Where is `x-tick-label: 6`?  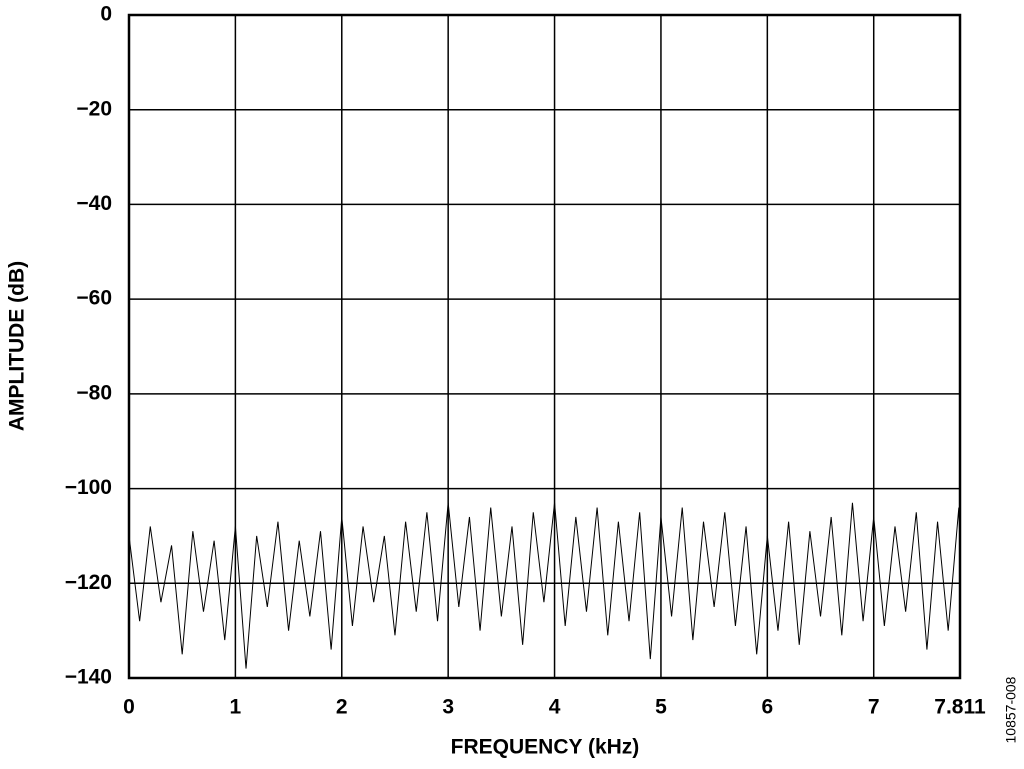
x-tick-label: 6 is located at coordinates (767, 707).